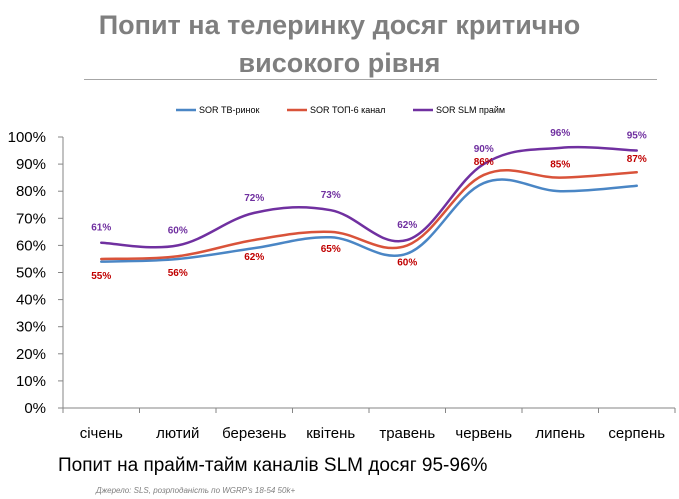 The width and height of the screenshot is (679, 499). I want to click on legend-label-1: SOR ТВ-ринок, so click(229, 110).